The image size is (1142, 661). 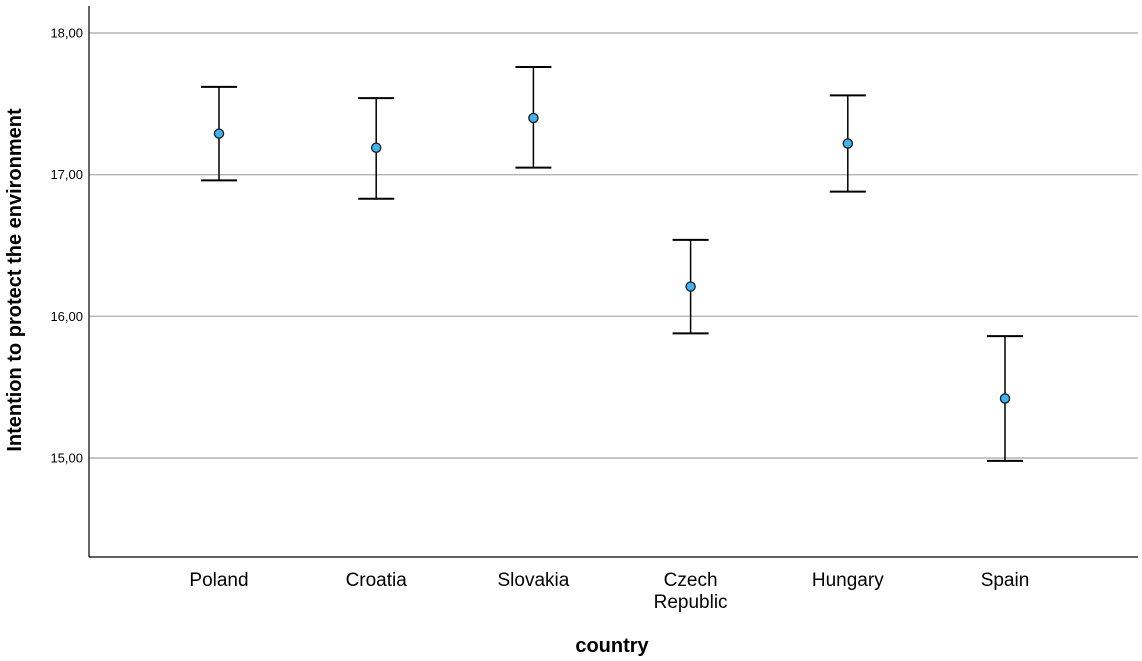 I want to click on y-tick-labels: 15,00 16,00 17,00 18,00, so click(x=66, y=246).